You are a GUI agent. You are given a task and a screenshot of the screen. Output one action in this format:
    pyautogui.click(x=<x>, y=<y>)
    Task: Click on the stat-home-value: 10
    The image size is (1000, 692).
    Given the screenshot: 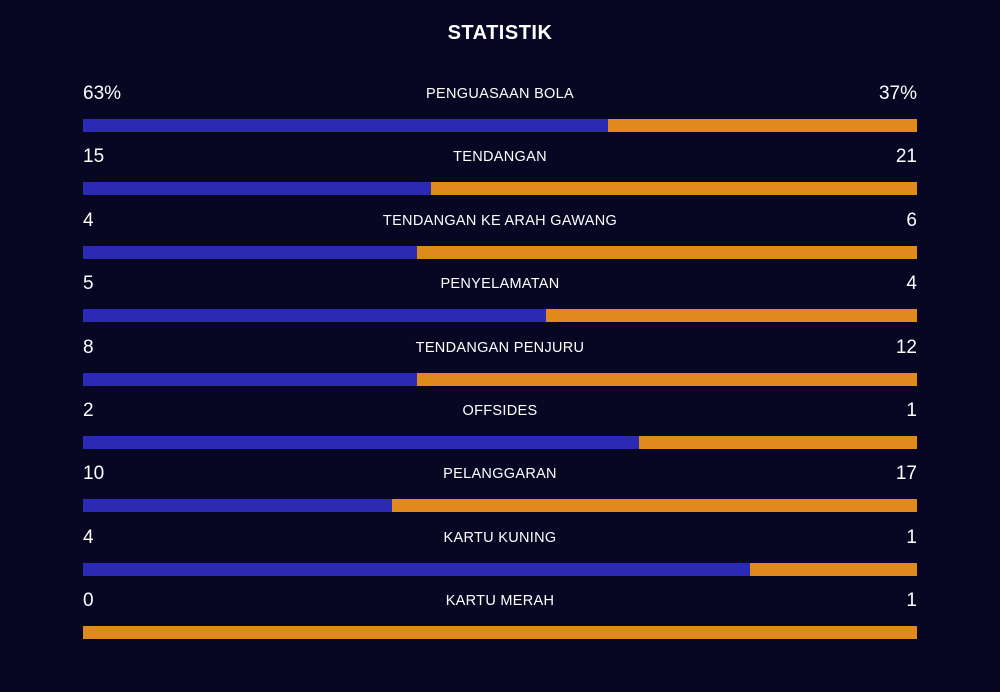 What is the action you would take?
    pyautogui.click(x=94, y=474)
    